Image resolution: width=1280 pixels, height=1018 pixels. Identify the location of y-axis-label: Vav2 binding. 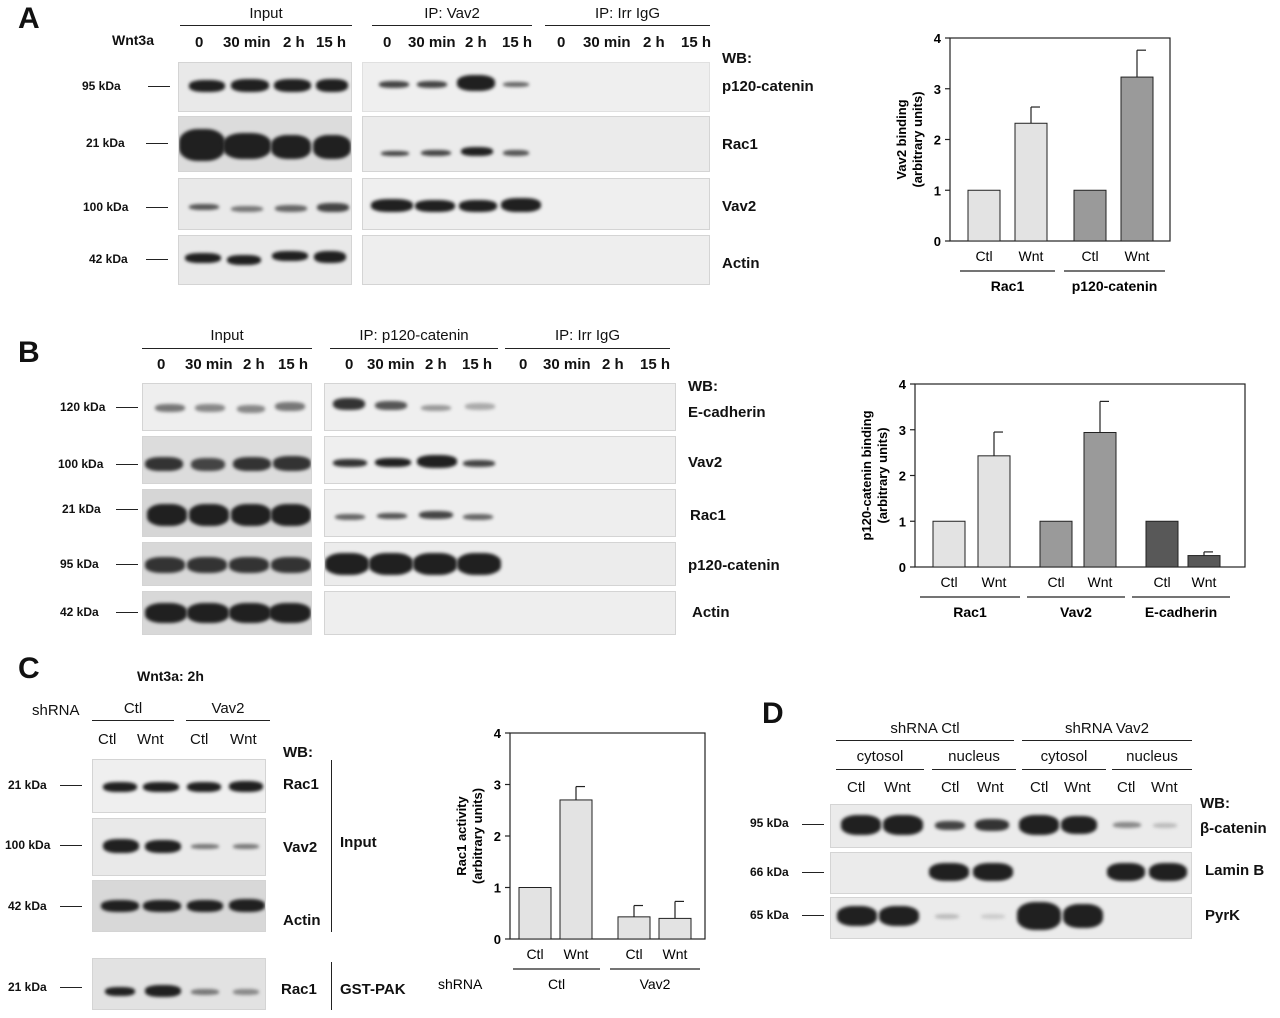
(901, 139).